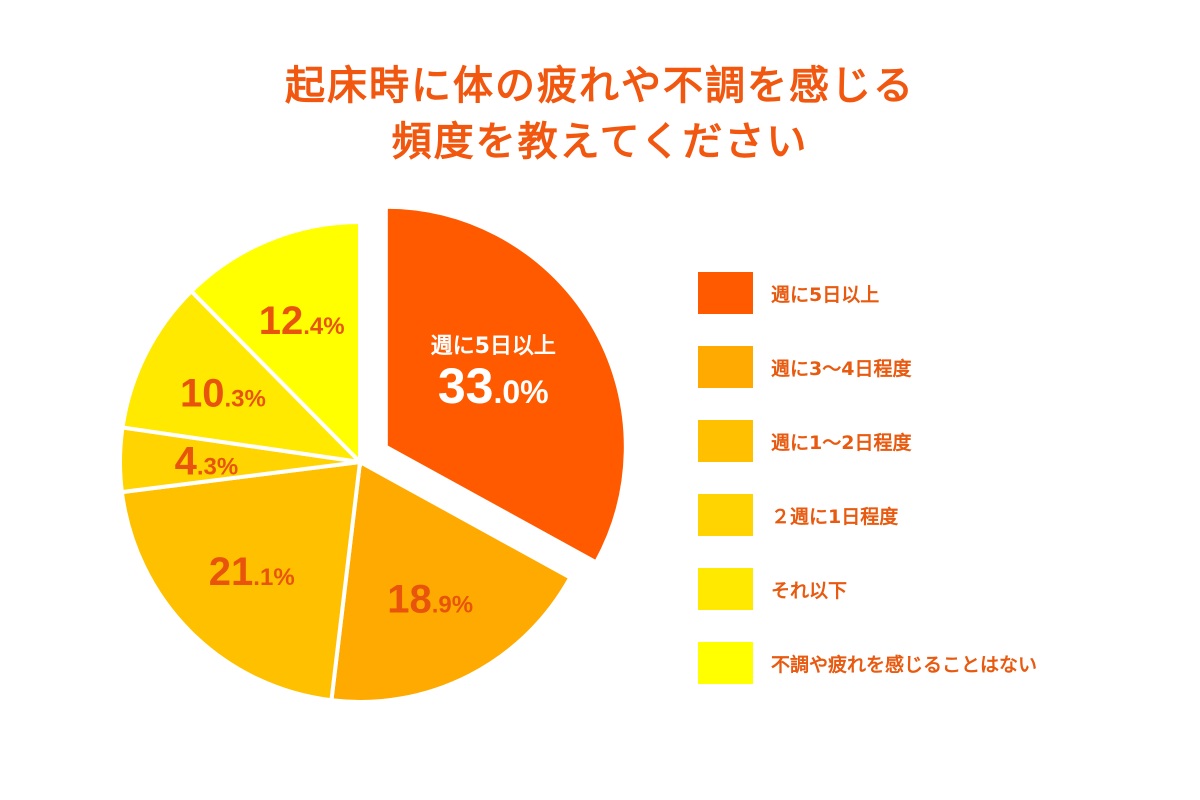 The height and width of the screenshot is (800, 1200). I want to click on pie-slice-label-4: 4.3%, so click(207, 462).